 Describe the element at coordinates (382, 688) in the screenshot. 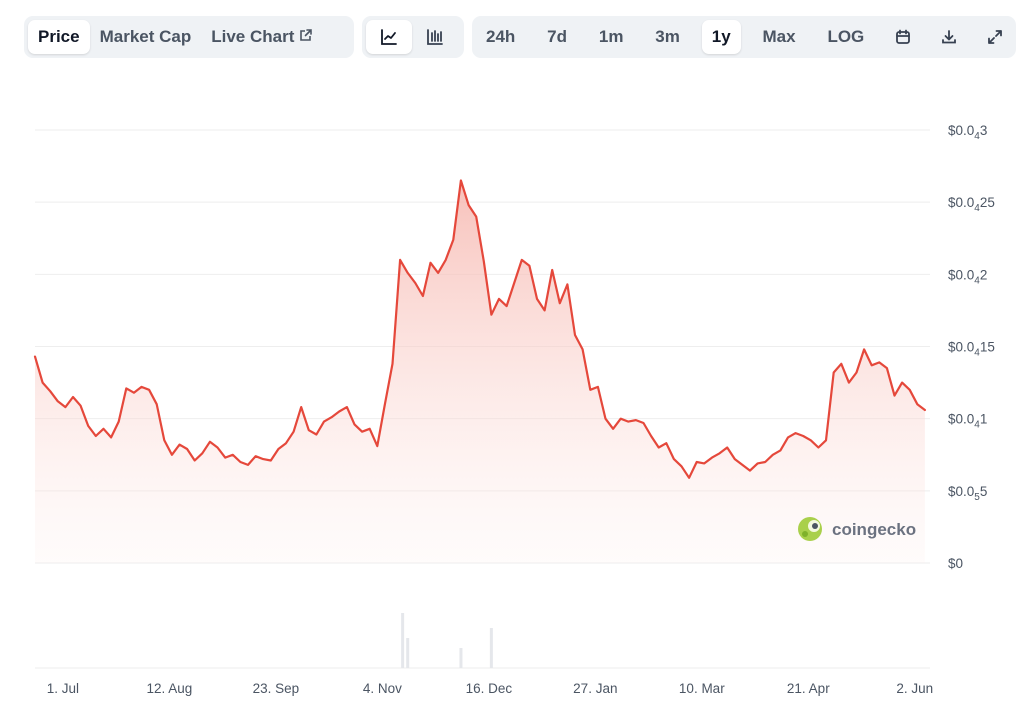

I see `x-tick-label: 4. Nov` at that location.